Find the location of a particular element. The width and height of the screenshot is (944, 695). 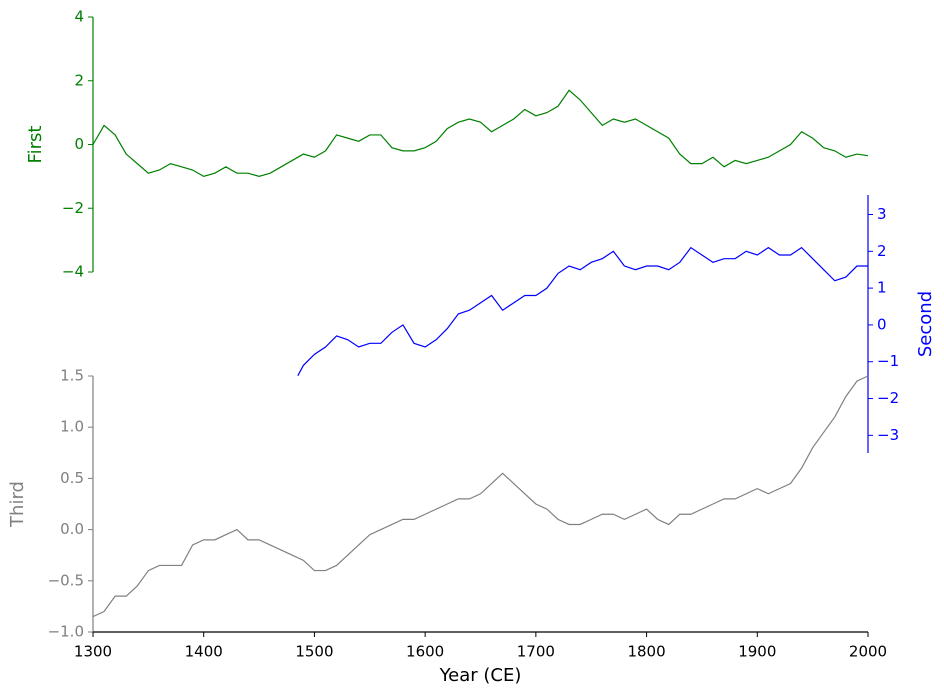

x-tick-label: 1700 is located at coordinates (536, 652).